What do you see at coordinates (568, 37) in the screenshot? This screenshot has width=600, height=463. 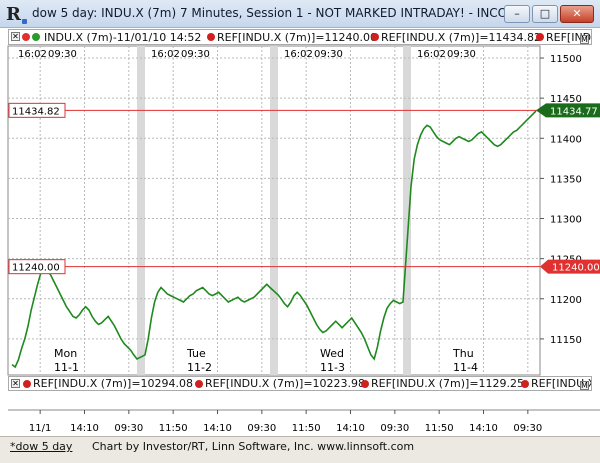 I see `ref3-label: REF[INDU.X (7` at bounding box center [568, 37].